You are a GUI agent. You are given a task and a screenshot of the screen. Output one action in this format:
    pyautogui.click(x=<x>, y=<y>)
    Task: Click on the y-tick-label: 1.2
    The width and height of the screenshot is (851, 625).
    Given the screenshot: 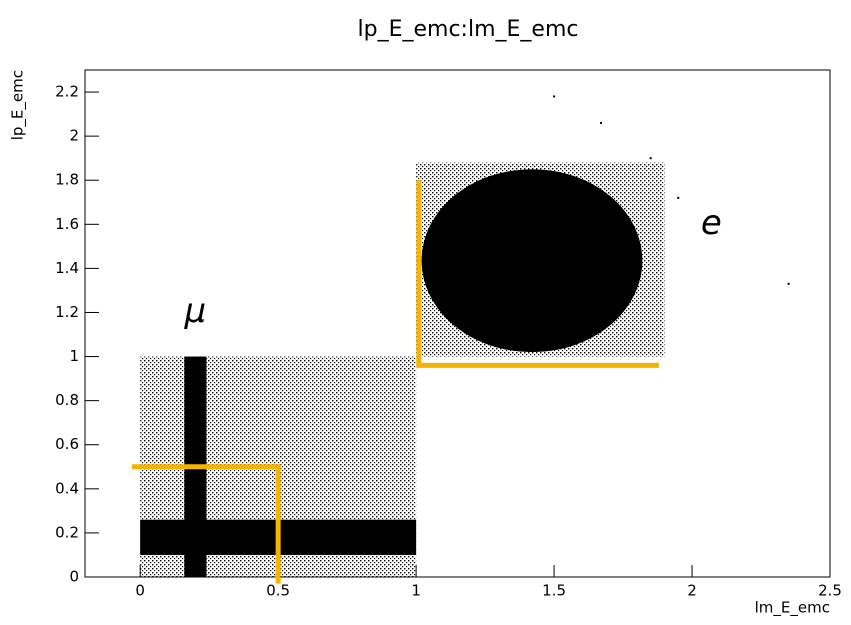 What is the action you would take?
    pyautogui.click(x=67, y=312)
    